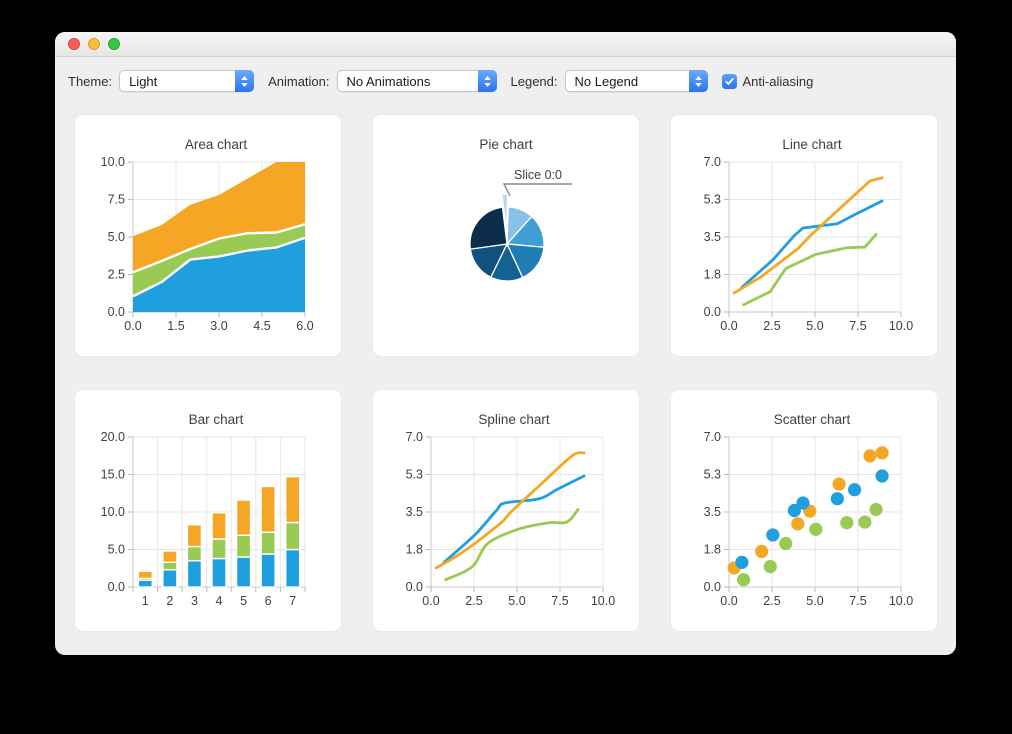 Image resolution: width=1012 pixels, height=734 pixels. I want to click on legend-label: Legend:, so click(534, 81).